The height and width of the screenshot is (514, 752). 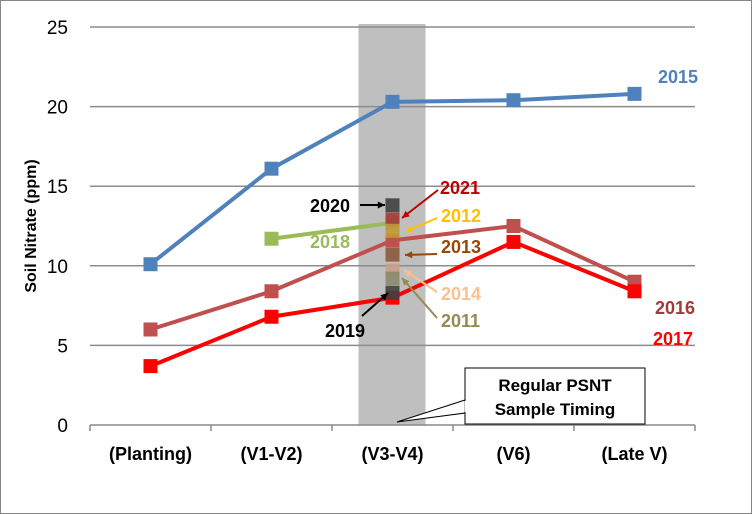 I want to click on x-tick-label: (V6), so click(x=513, y=454).